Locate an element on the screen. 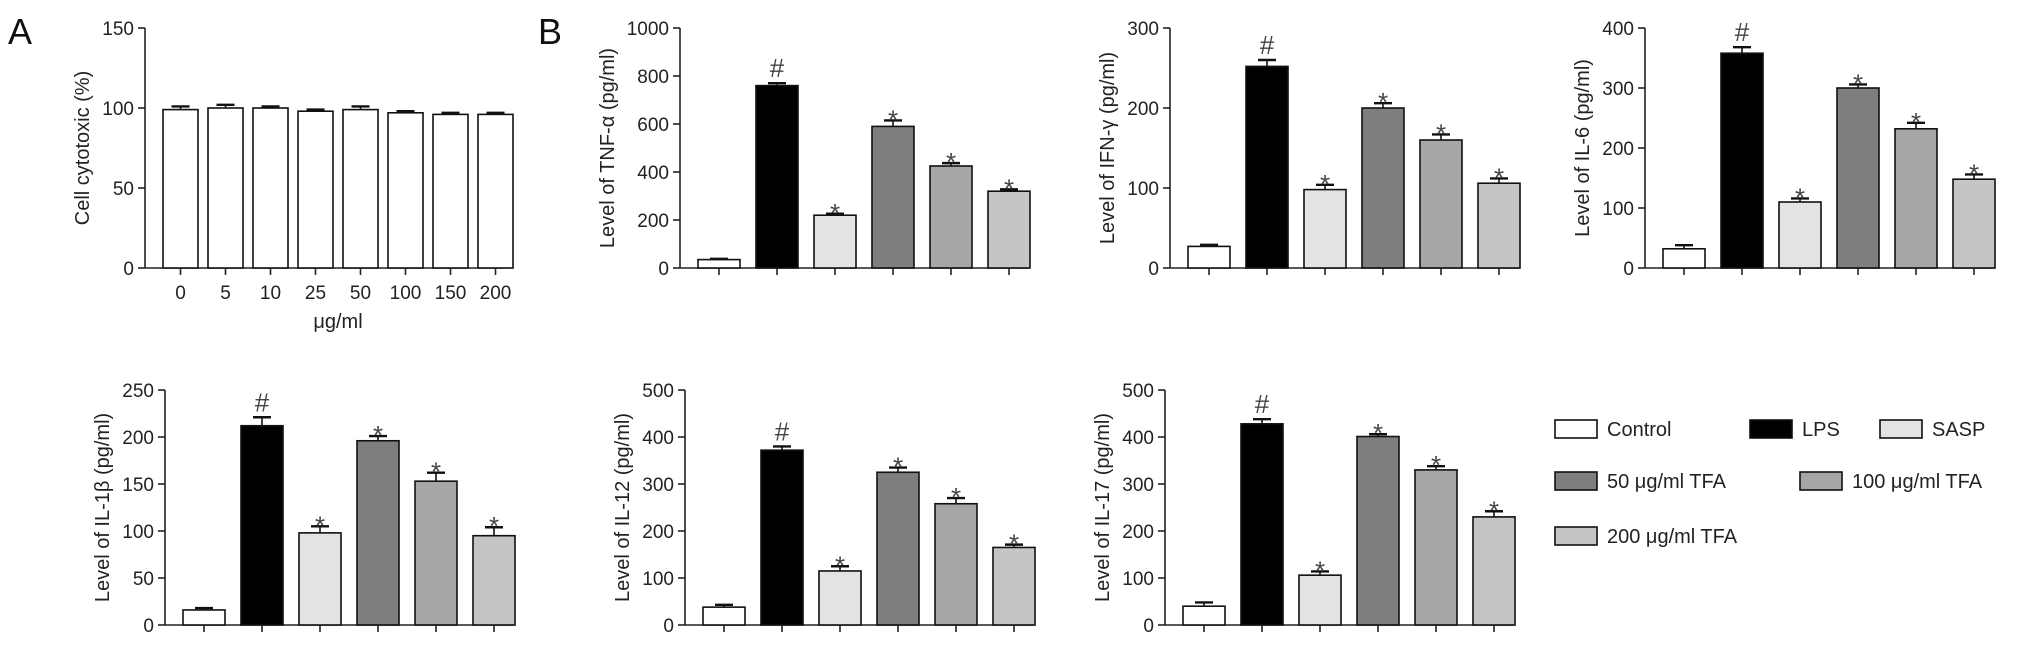 The width and height of the screenshot is (2032, 647). legend-item: 100 μg/ml TFA is located at coordinates (1891, 482).